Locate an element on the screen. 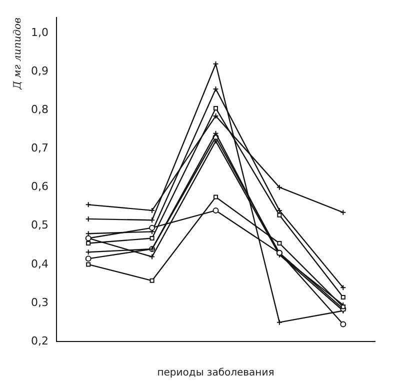  y-tick-label: 0,9 is located at coordinates (39, 71).